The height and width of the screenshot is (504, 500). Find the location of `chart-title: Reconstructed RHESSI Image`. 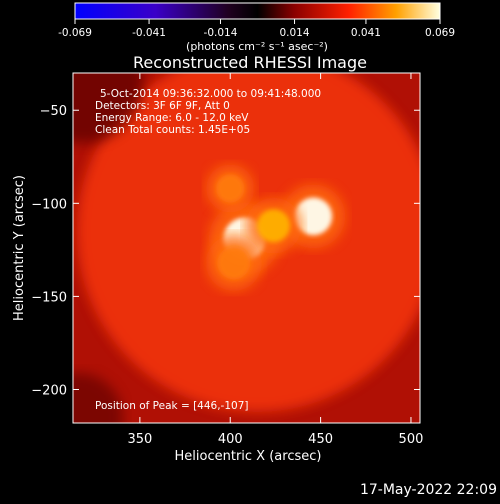

chart-title: Reconstructed RHESSI Image is located at coordinates (250, 62).